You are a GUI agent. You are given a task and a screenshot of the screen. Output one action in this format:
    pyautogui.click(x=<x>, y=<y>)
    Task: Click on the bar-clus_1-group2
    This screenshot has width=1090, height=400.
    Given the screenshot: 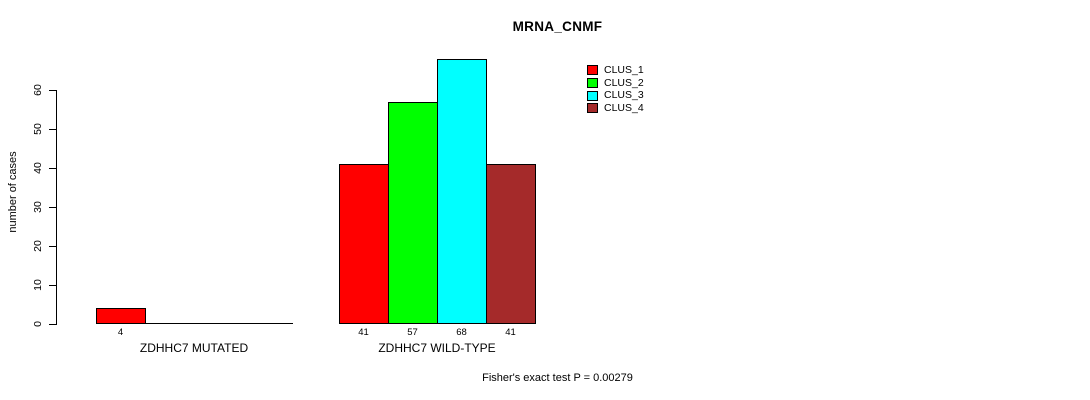 What is the action you would take?
    pyautogui.click(x=364, y=244)
    